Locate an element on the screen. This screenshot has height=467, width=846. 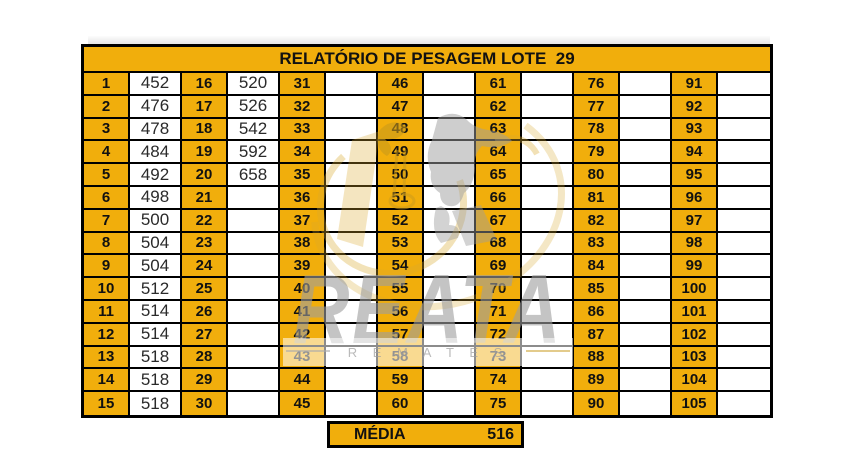
index-cell: 13 is located at coordinates (107, 358).